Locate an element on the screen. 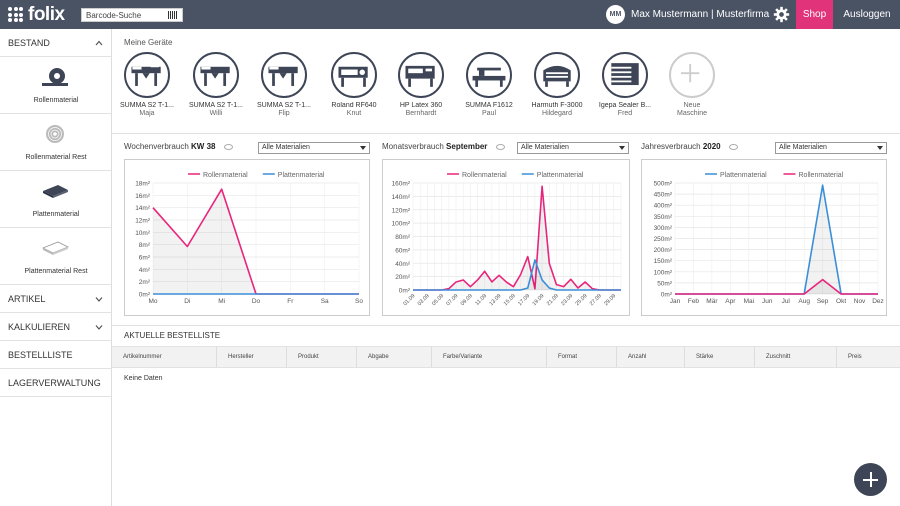  machine-card: Roland RF640 Knut is located at coordinates (354, 84).